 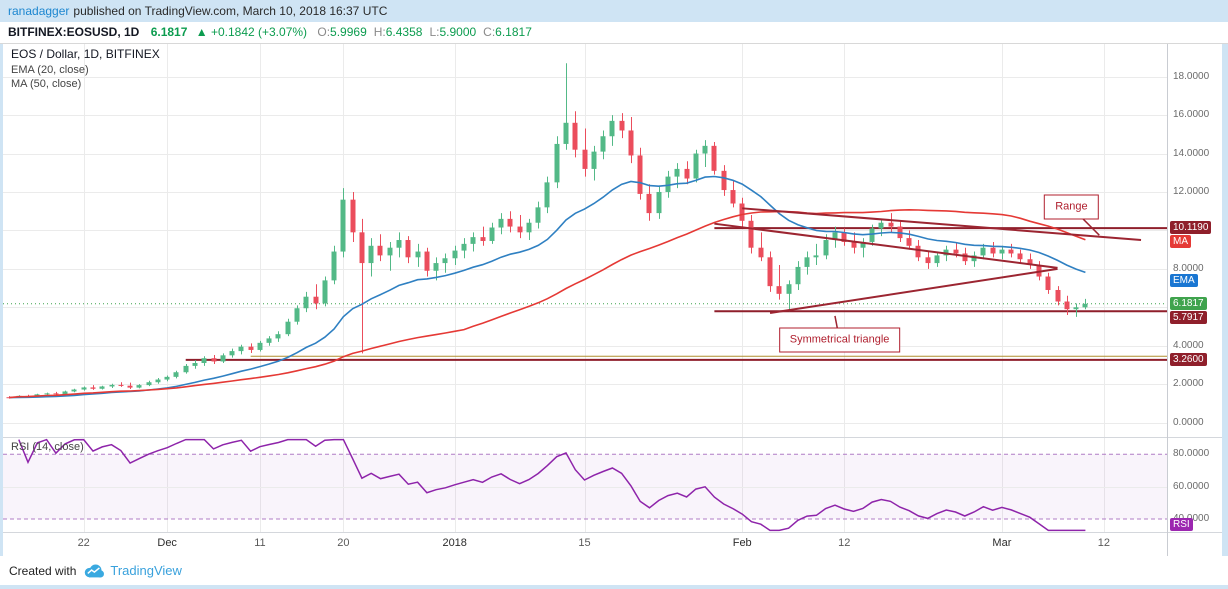 I want to click on ohlc-value: 5.9969, so click(x=348, y=32).